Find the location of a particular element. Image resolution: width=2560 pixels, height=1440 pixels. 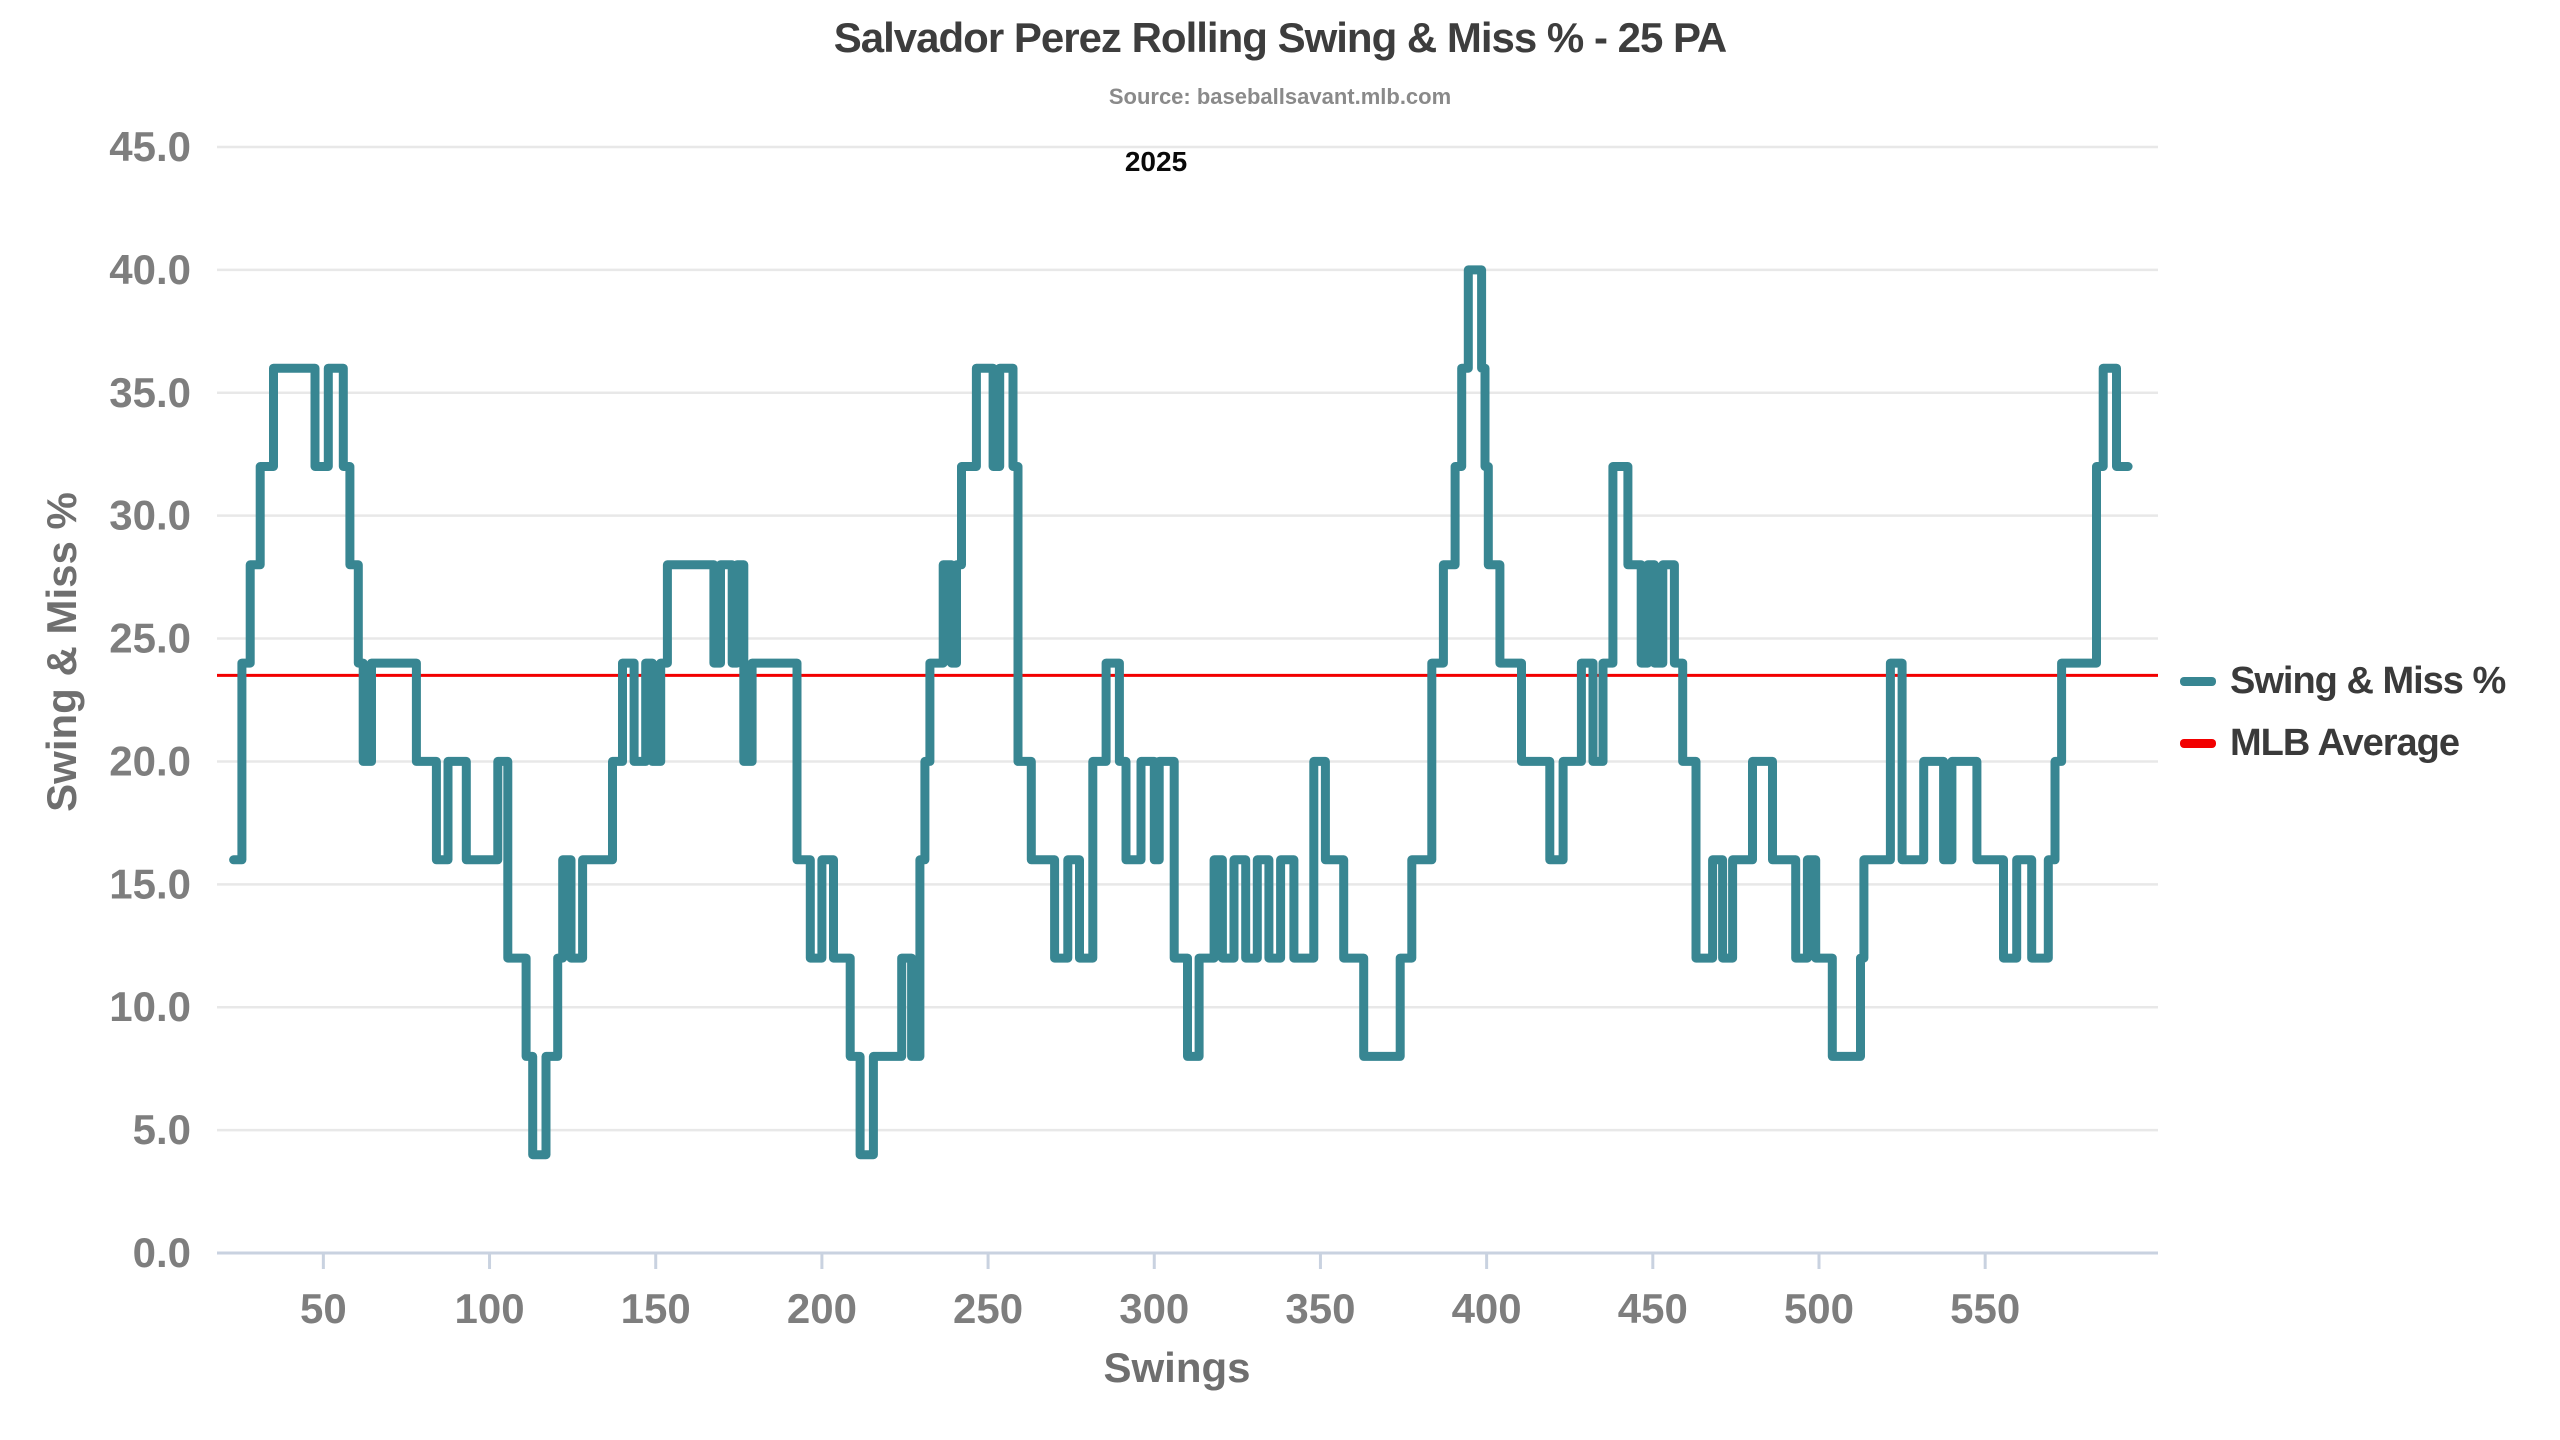

y-tick-label: 30.0 is located at coordinates (150, 515).